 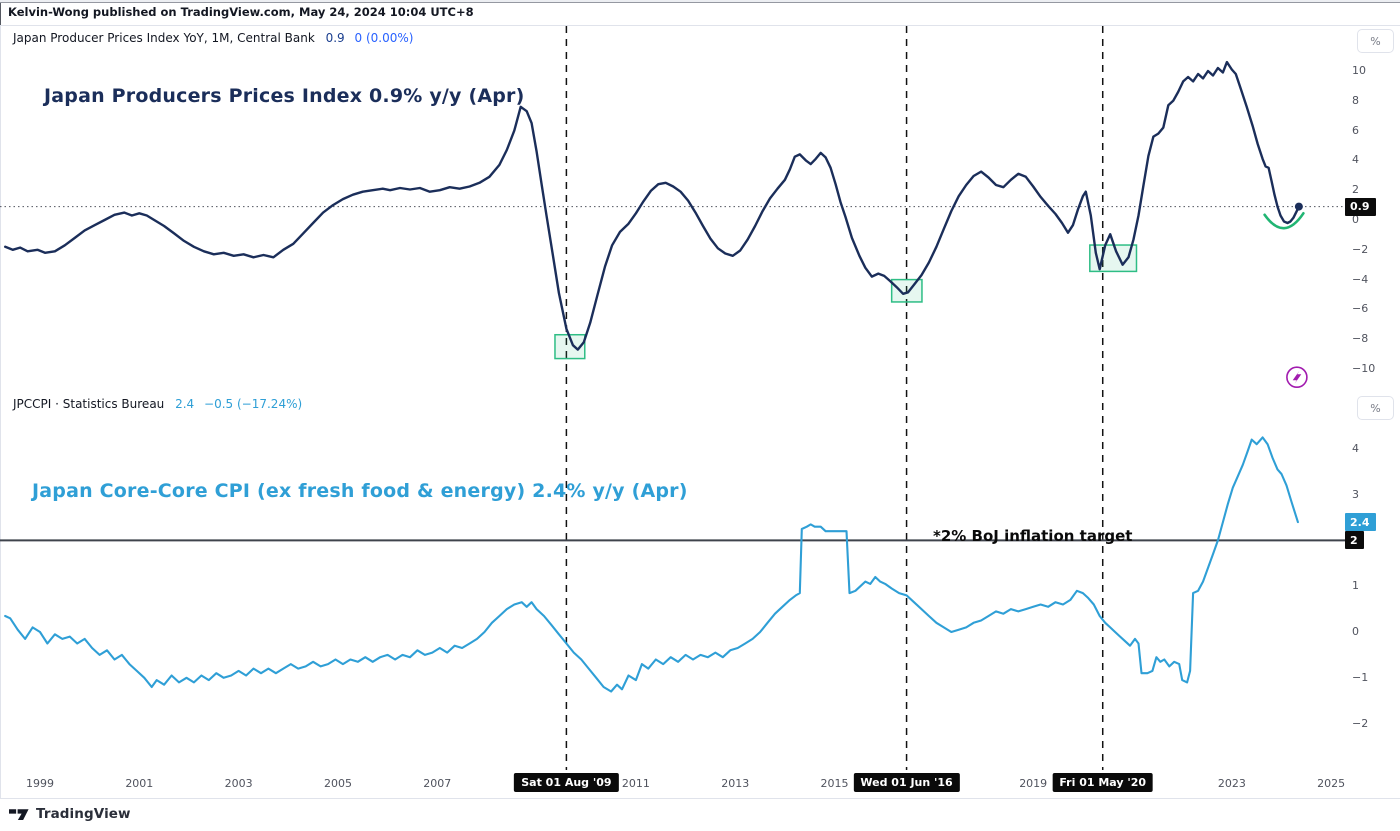 I want to click on green-arc-annotation, so click(x=1284, y=221).